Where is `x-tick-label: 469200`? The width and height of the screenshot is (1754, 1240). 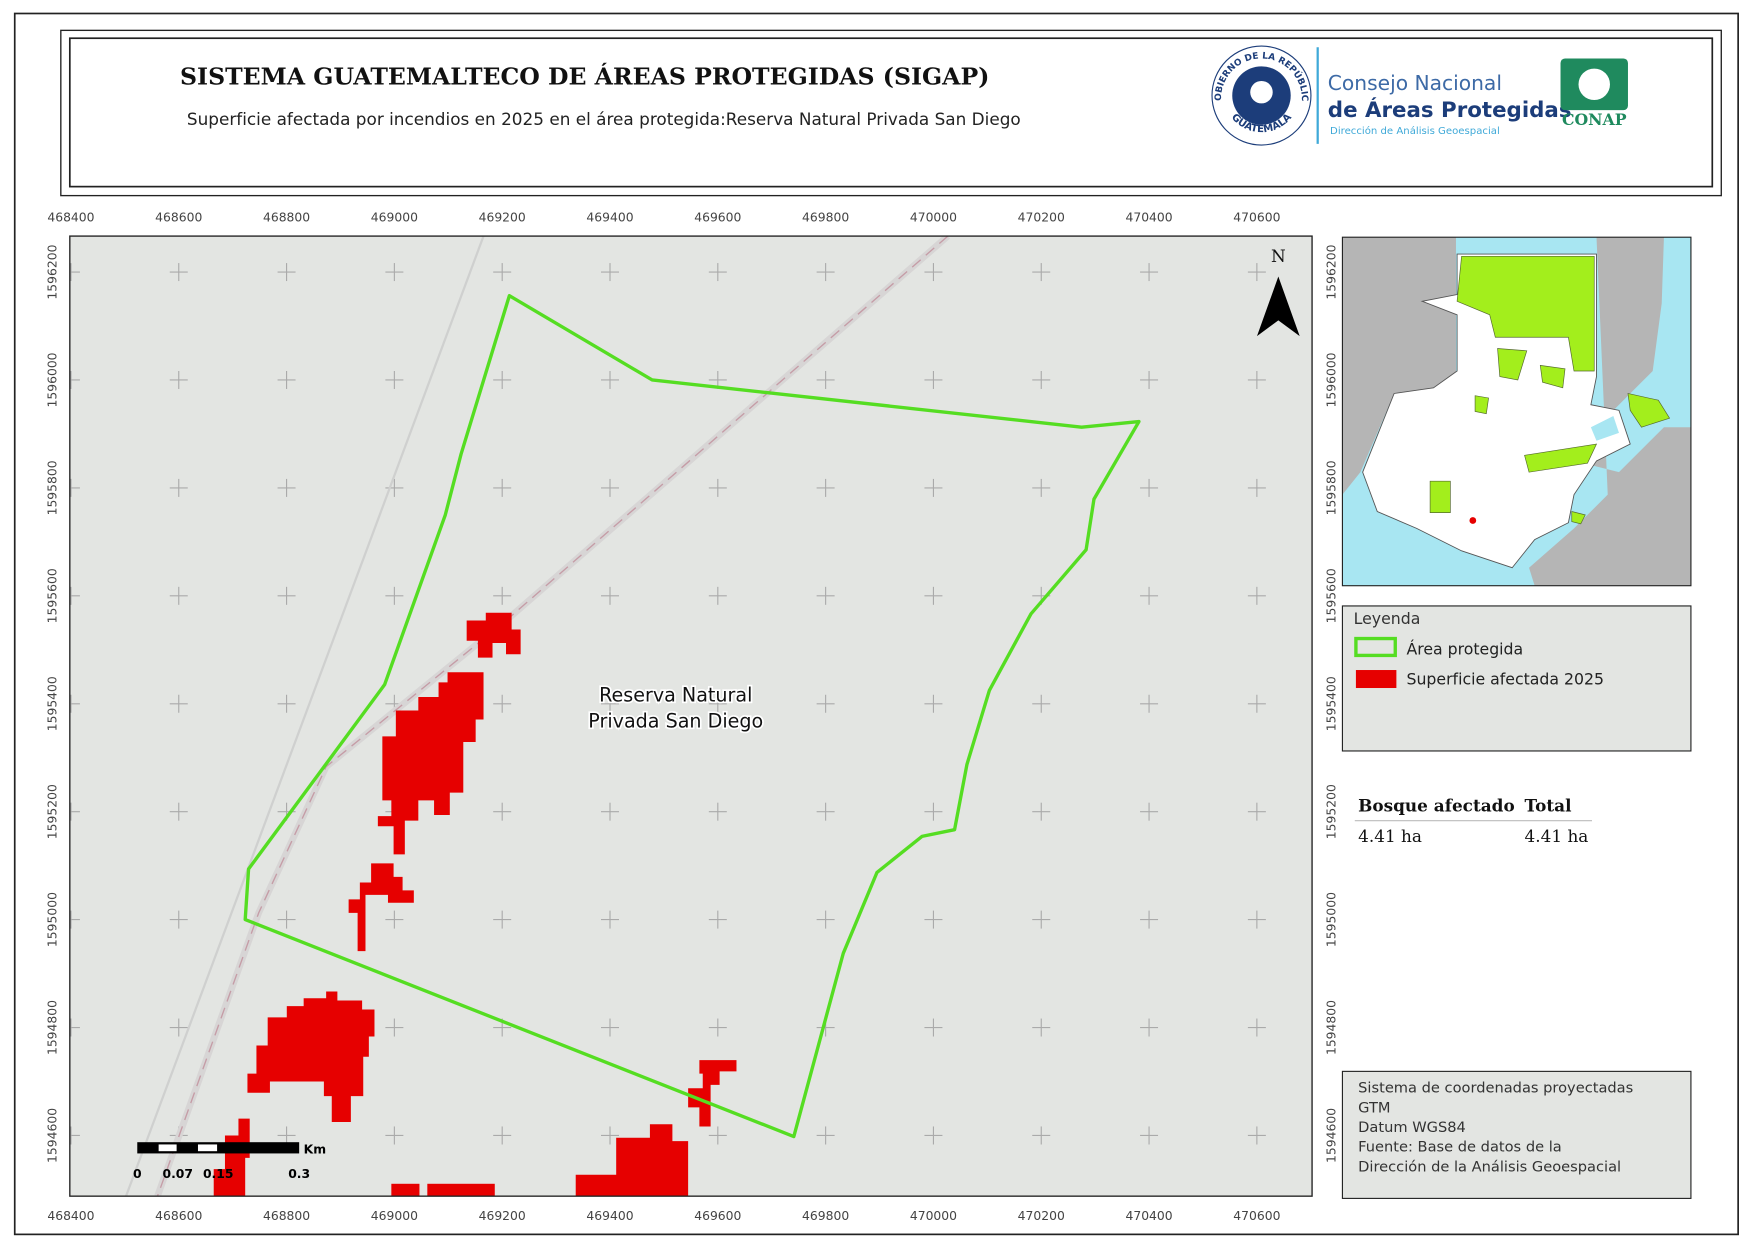 x-tick-label: 469200 is located at coordinates (502, 1216).